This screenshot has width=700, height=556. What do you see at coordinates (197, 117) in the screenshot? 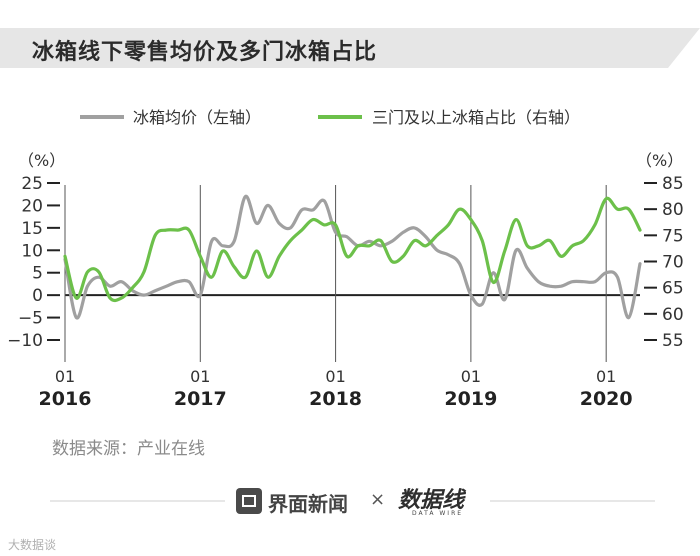
I see `legend-gray-label: 冰箱均价（左轴）` at bounding box center [197, 117].